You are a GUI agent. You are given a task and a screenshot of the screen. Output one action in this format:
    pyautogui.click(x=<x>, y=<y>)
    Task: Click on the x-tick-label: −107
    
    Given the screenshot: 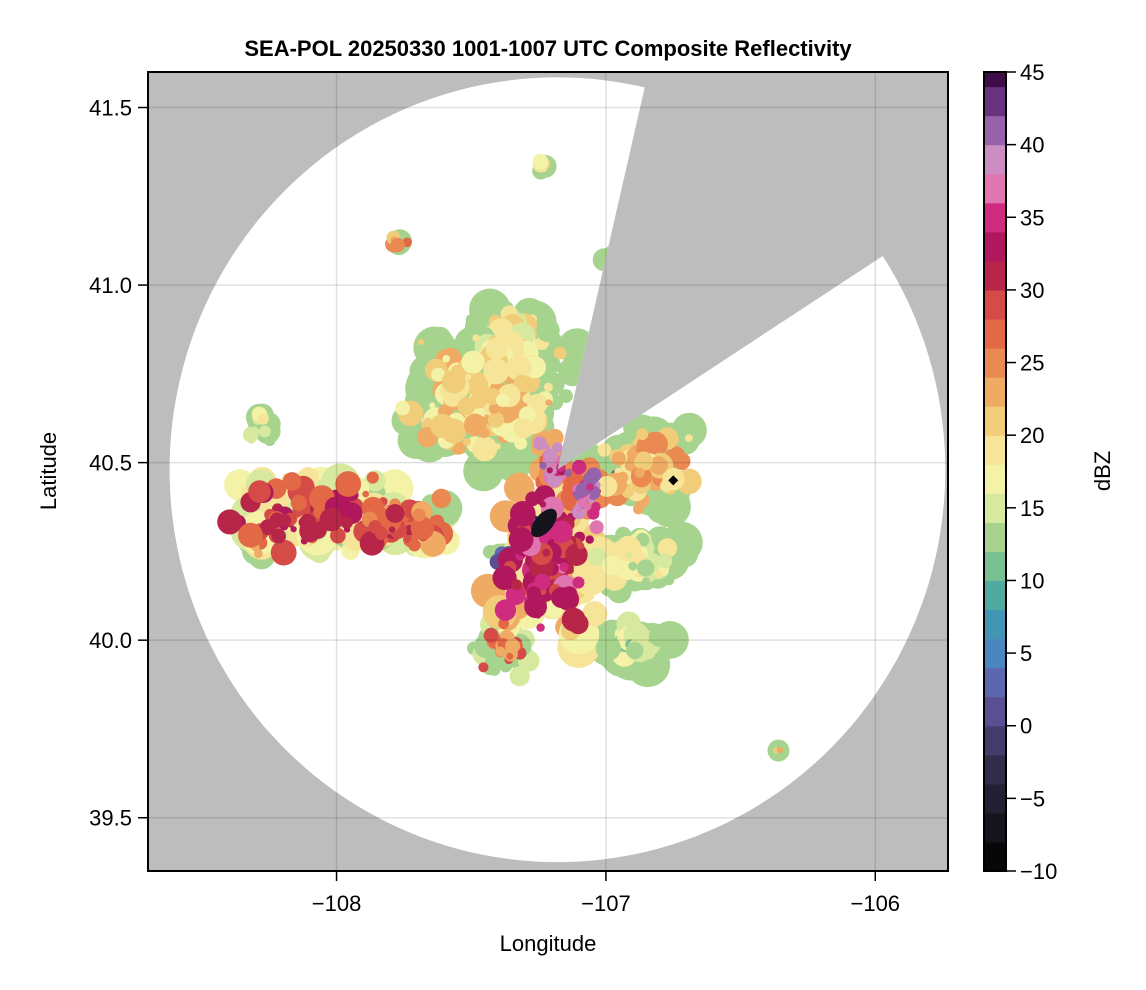 What is the action you would take?
    pyautogui.click(x=606, y=903)
    